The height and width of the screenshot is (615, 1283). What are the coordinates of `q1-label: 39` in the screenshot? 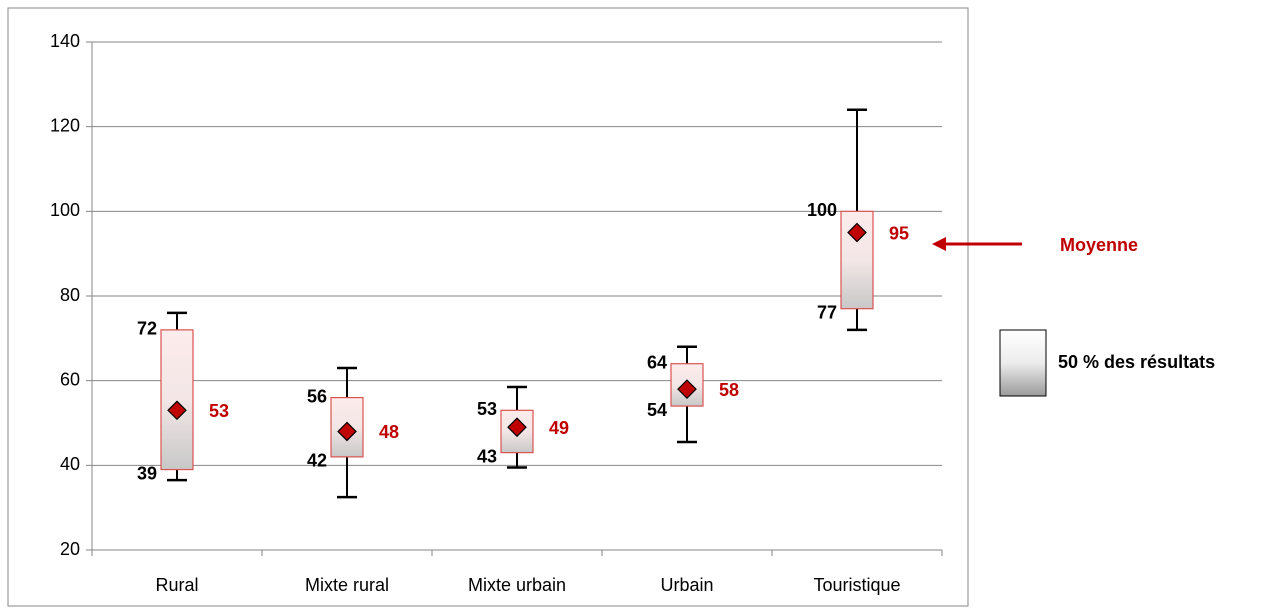 It's located at (147, 473).